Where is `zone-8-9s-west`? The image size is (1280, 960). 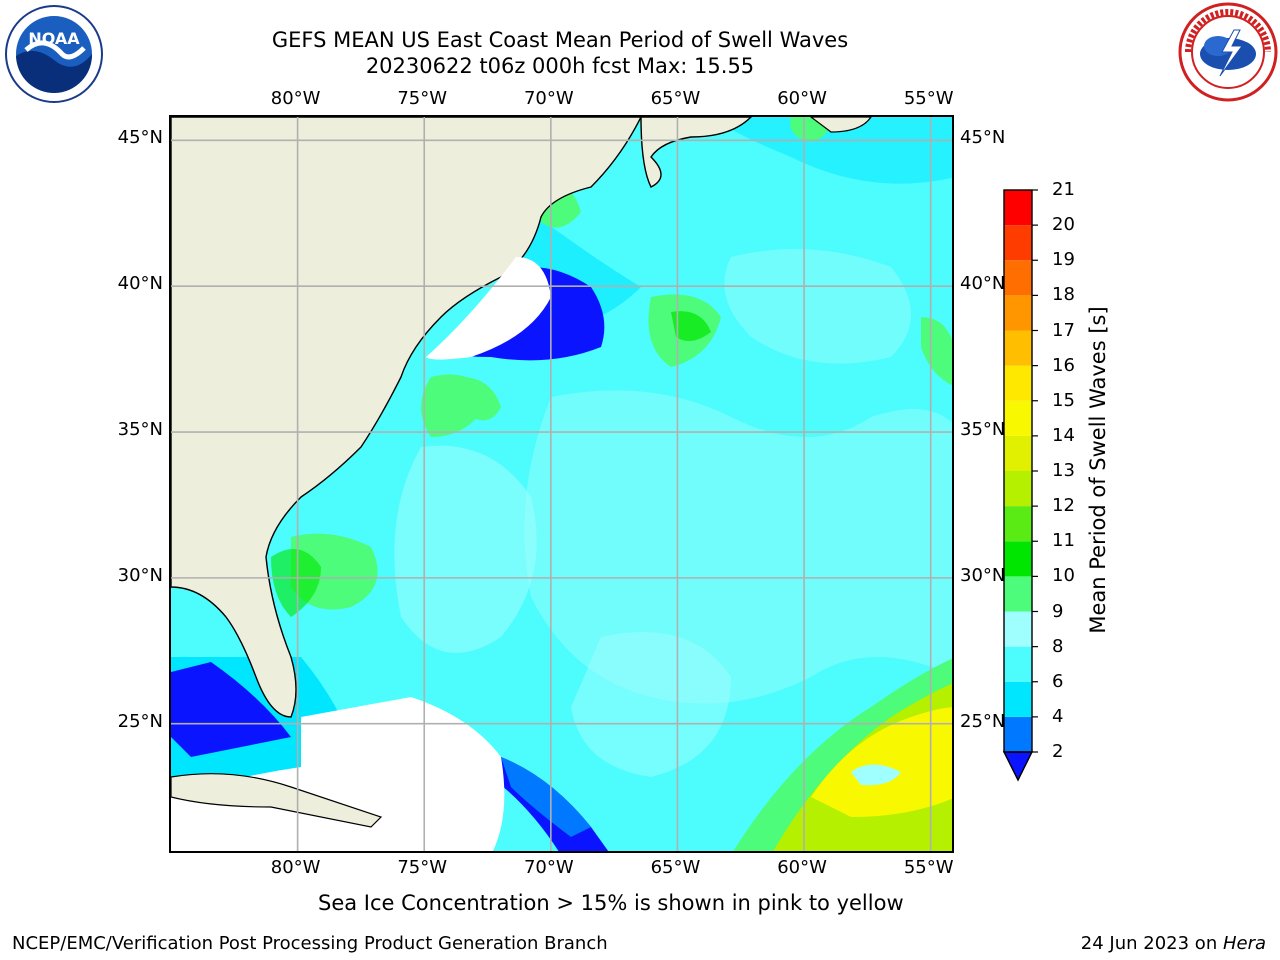 zone-8-9s-west is located at coordinates (465, 549).